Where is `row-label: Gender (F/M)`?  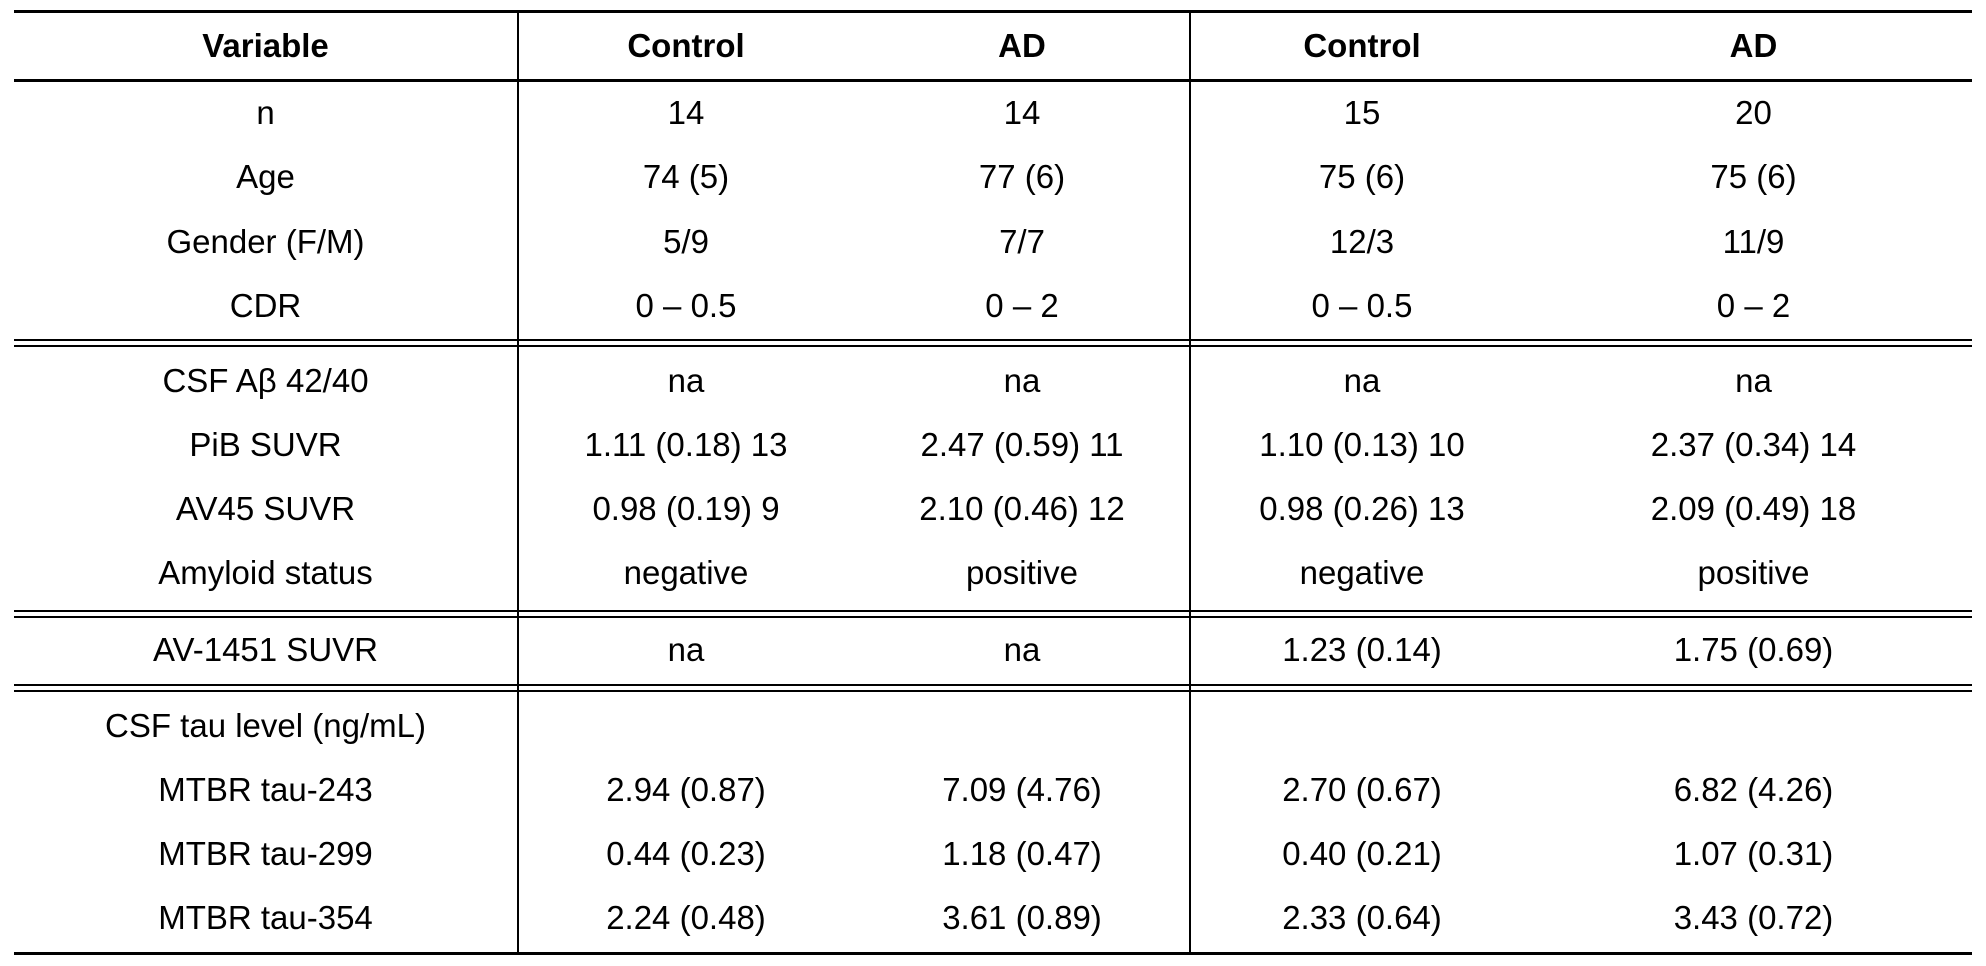 row-label: Gender (F/M) is located at coordinates (265, 241).